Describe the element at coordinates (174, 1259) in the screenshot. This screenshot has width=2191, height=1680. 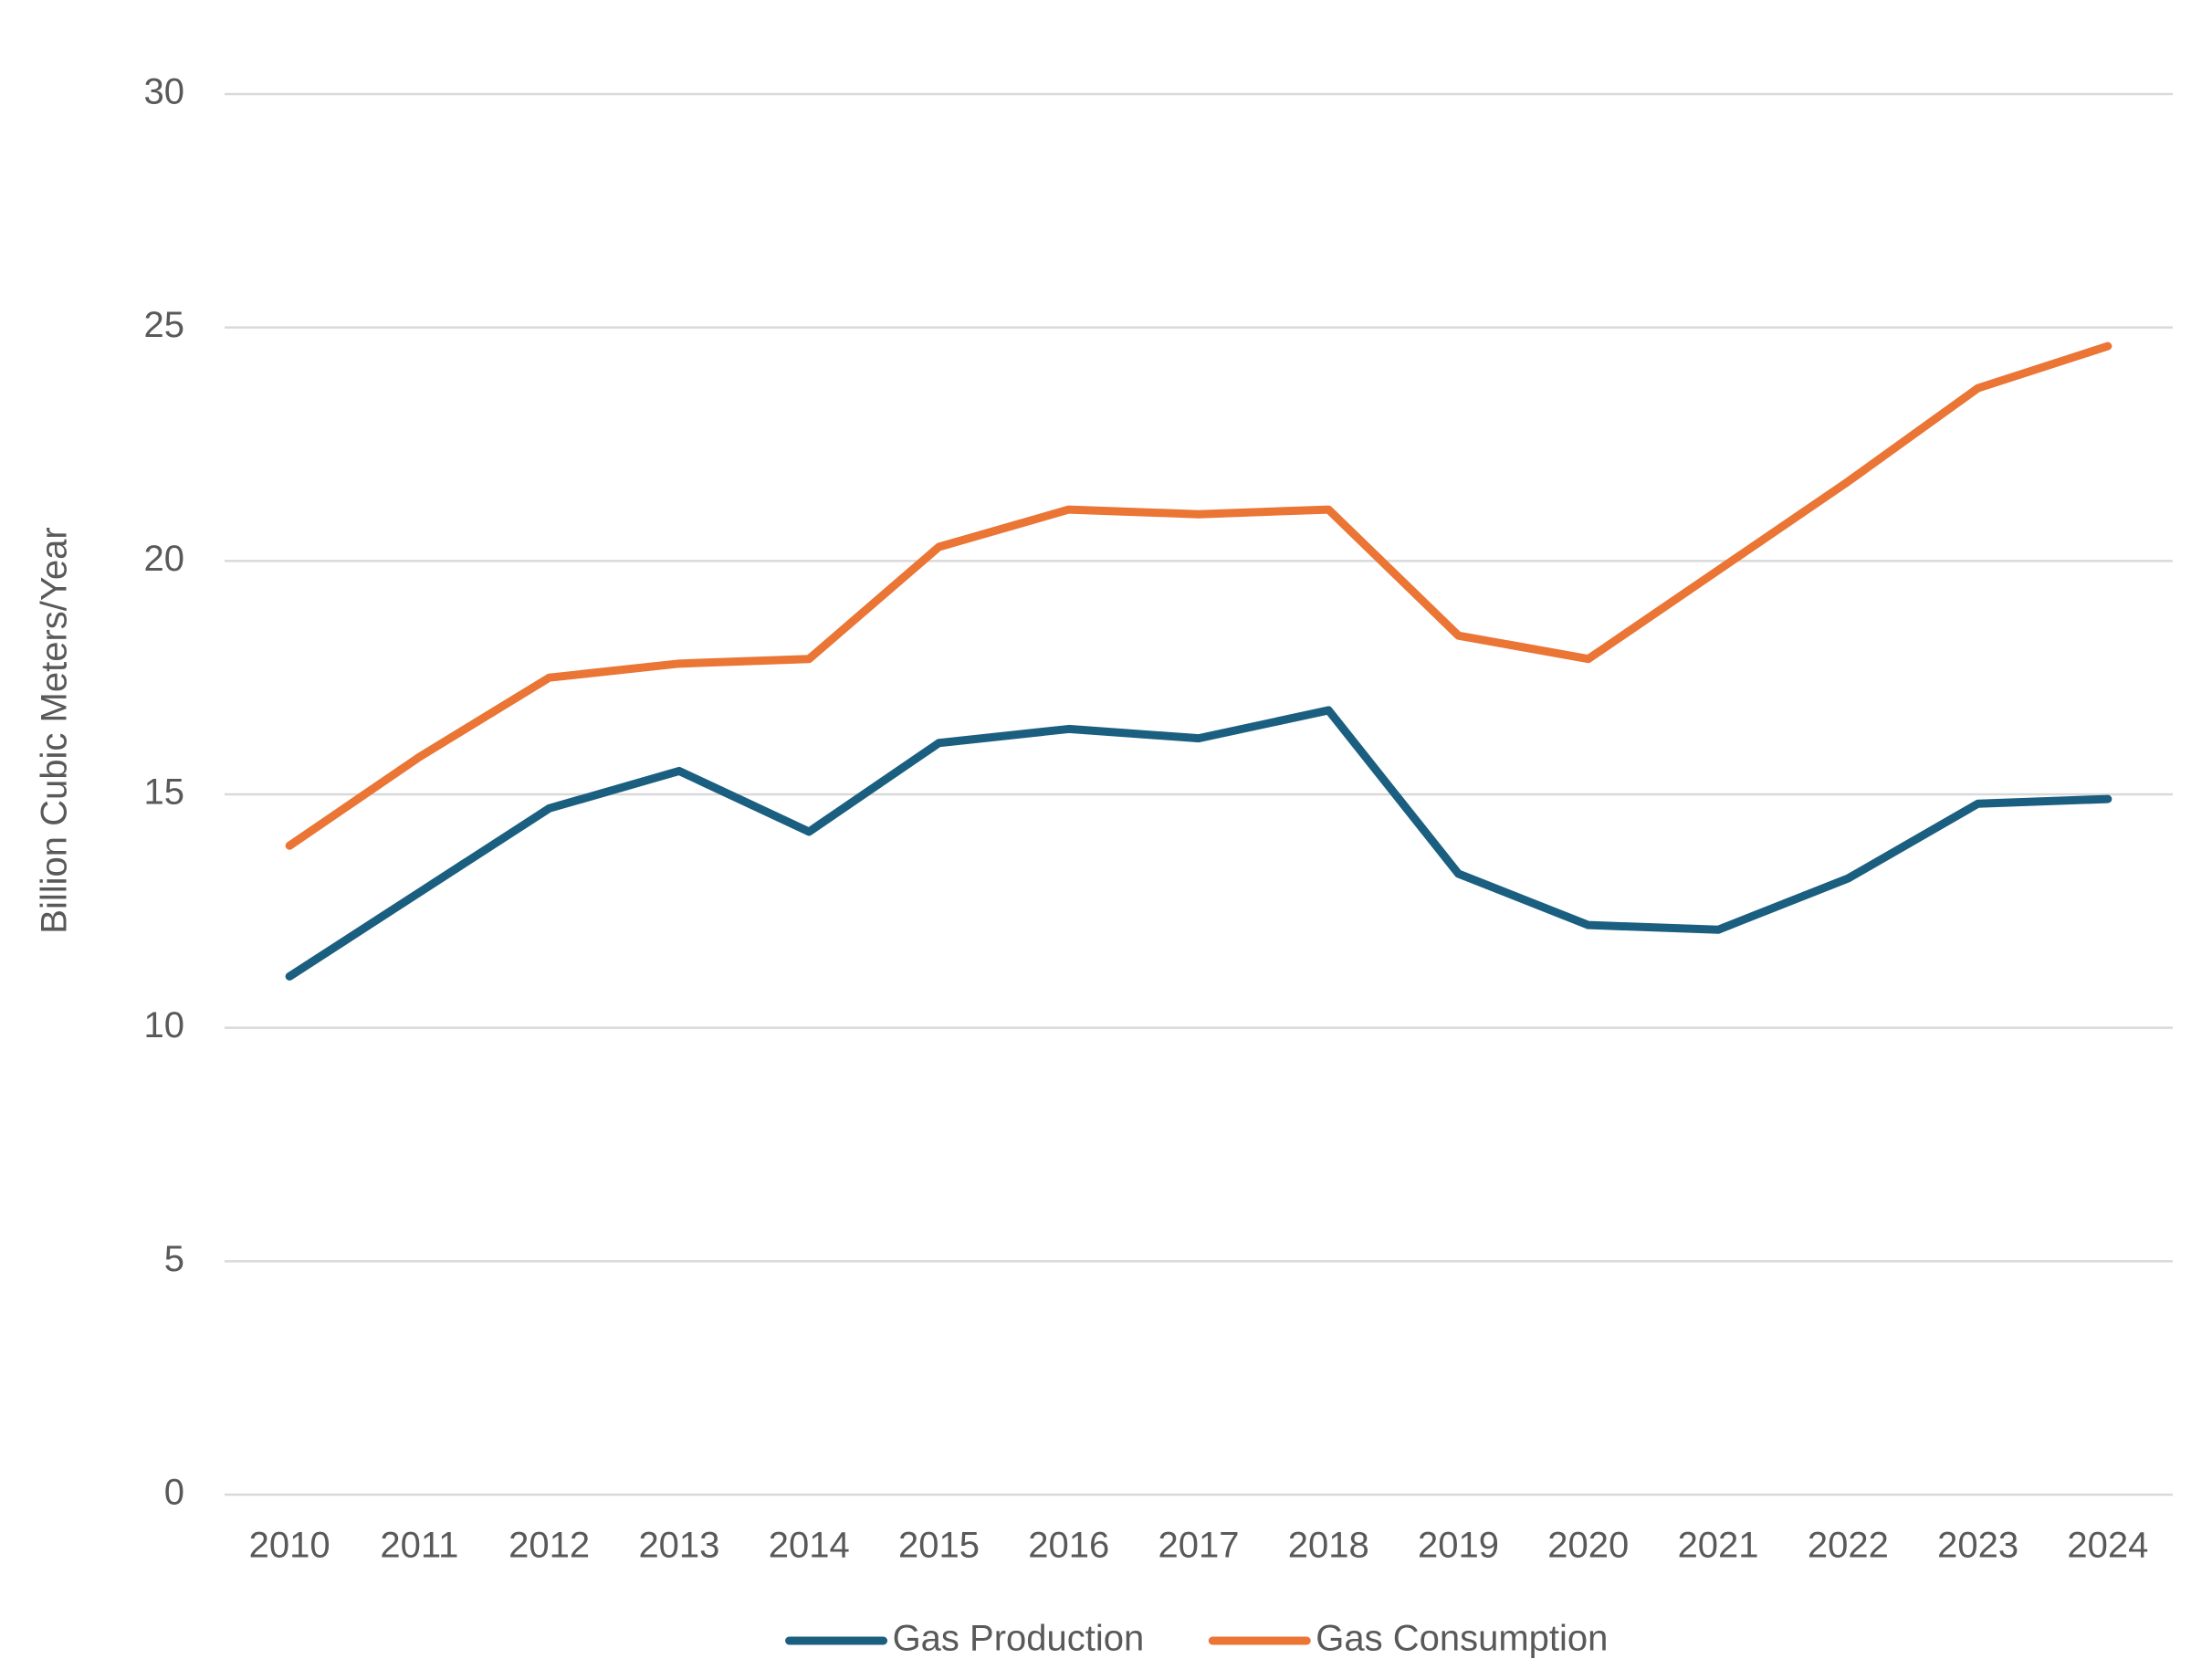
I see `y-tick-label: 5` at that location.